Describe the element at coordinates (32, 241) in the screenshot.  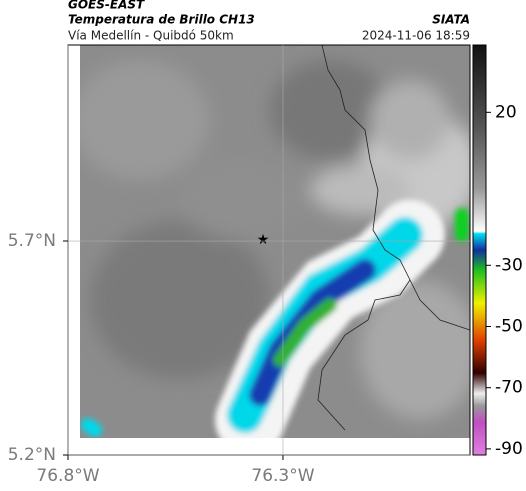
I see `y-tick-label: 5.7°N` at that location.